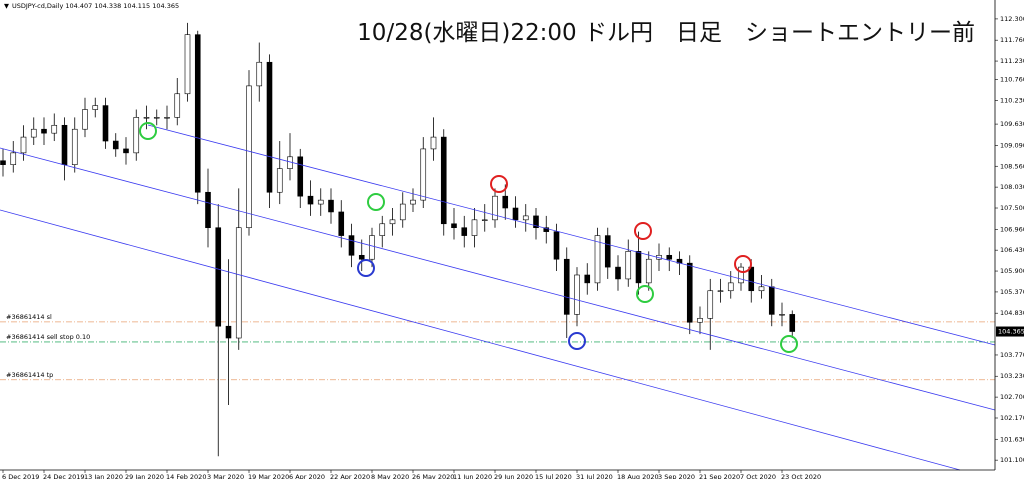  What do you see at coordinates (29, 375) in the screenshot?
I see `level-label: #36861414 tp` at bounding box center [29, 375].